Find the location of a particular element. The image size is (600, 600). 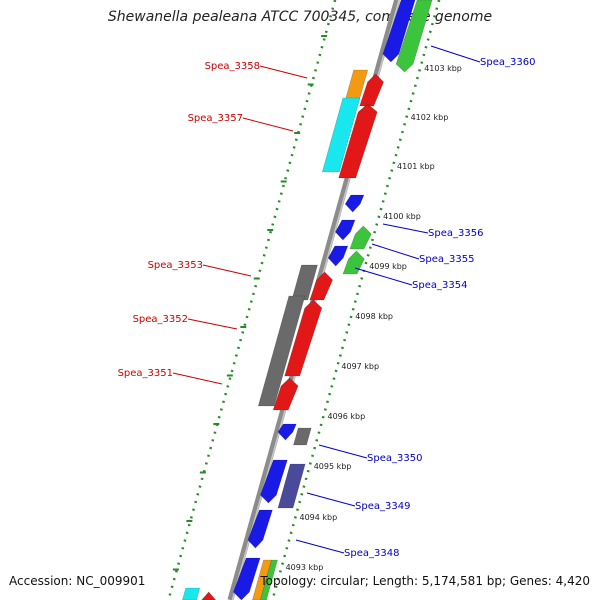

tick-label: 4094 kbp is located at coordinates (319, 517).